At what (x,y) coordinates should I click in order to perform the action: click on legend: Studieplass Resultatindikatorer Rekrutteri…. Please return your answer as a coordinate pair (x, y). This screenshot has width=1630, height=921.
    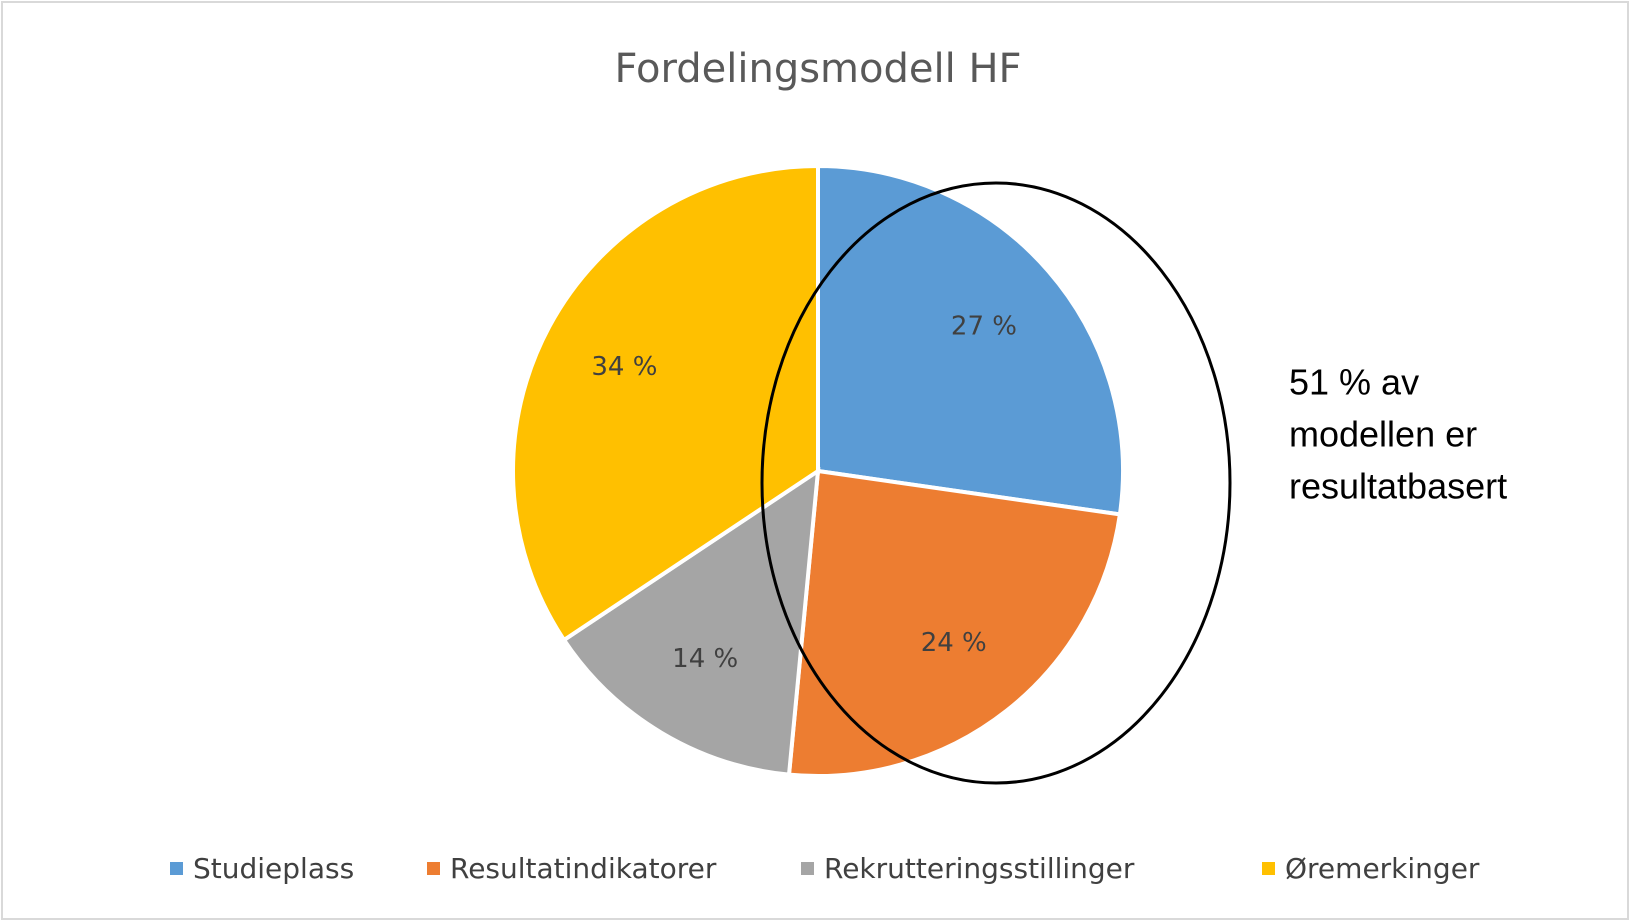
    Looking at the image, I should click on (825, 868).